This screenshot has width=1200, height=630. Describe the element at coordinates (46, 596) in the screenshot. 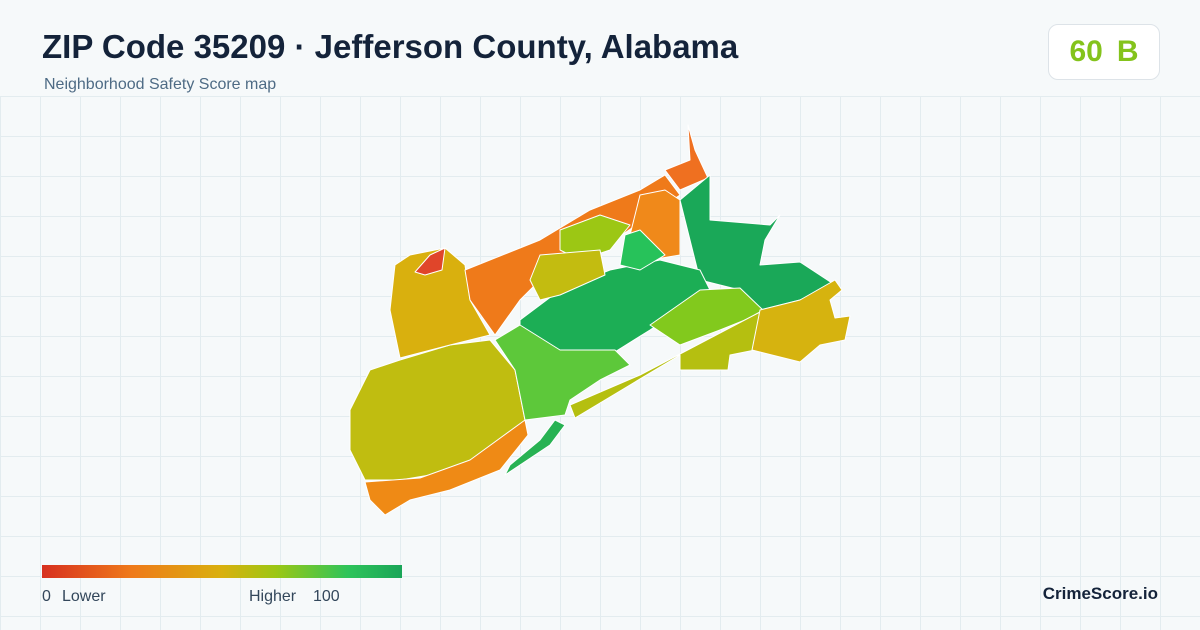

I see `legend-min: 0` at that location.